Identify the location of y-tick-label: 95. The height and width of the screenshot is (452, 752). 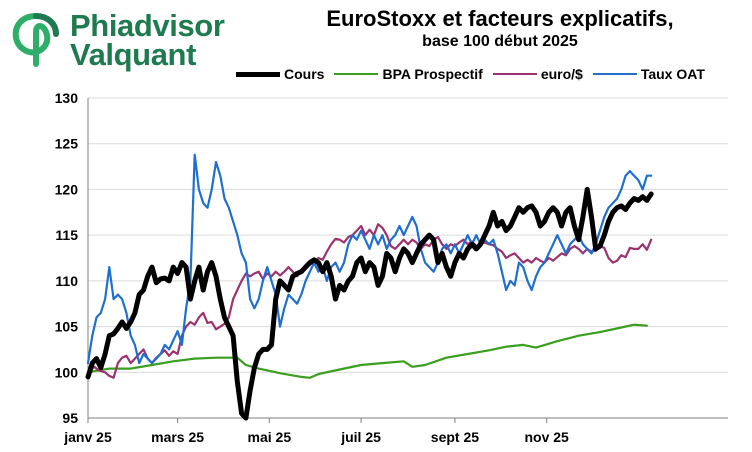
(70, 418).